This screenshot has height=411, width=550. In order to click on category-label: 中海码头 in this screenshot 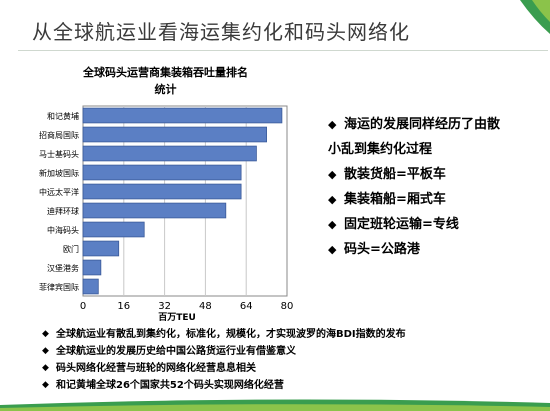, I will do `click(63, 230)`.